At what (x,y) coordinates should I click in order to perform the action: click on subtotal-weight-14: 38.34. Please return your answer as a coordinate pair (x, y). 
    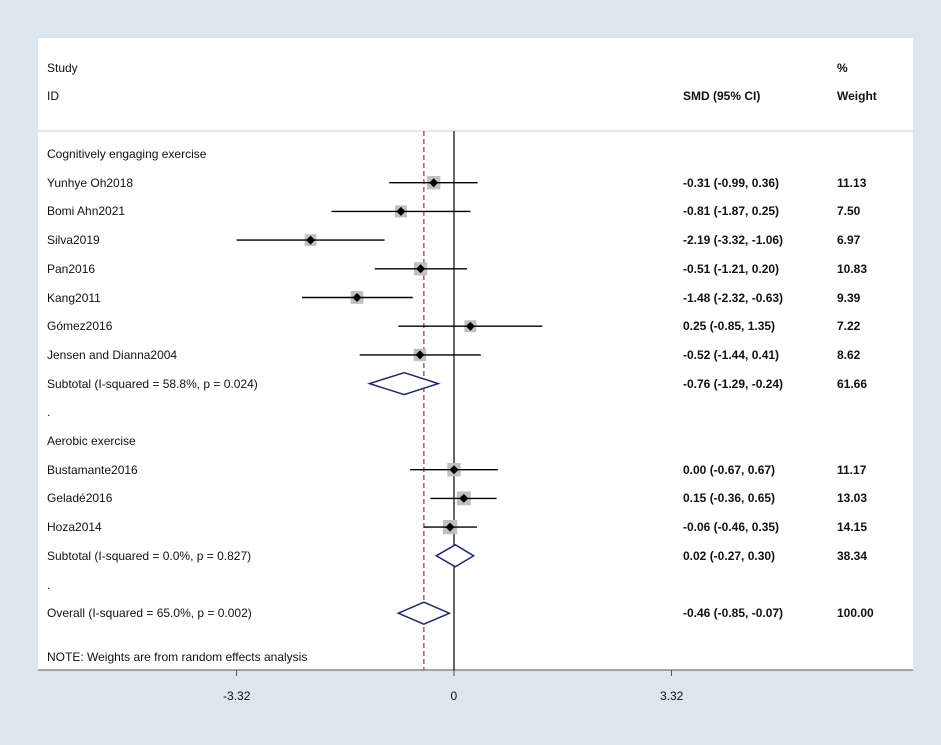
    Looking at the image, I should click on (852, 555).